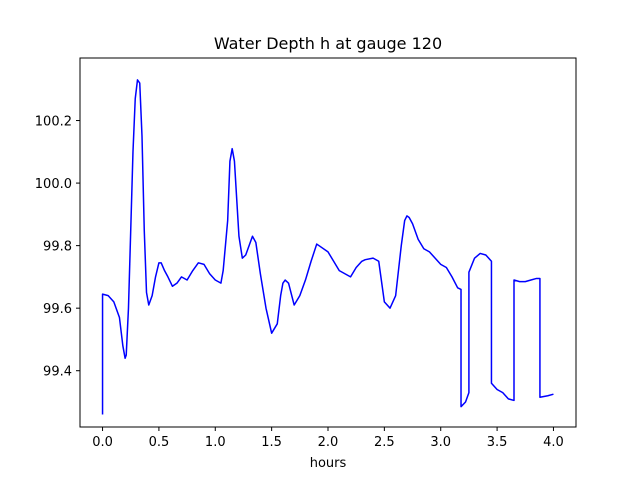 The height and width of the screenshot is (480, 640). Describe the element at coordinates (57, 372) in the screenshot. I see `y-tick-label: 99.4` at that location.